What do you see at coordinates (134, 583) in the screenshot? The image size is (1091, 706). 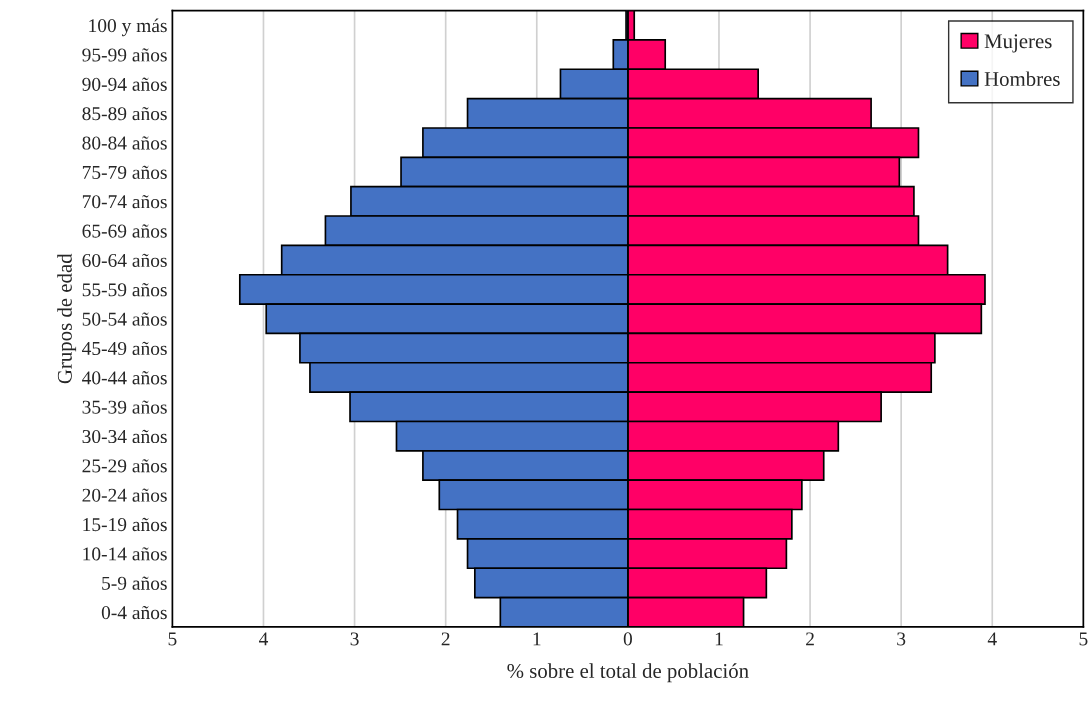 I see `y-tick-label: 5-9 años` at bounding box center [134, 583].